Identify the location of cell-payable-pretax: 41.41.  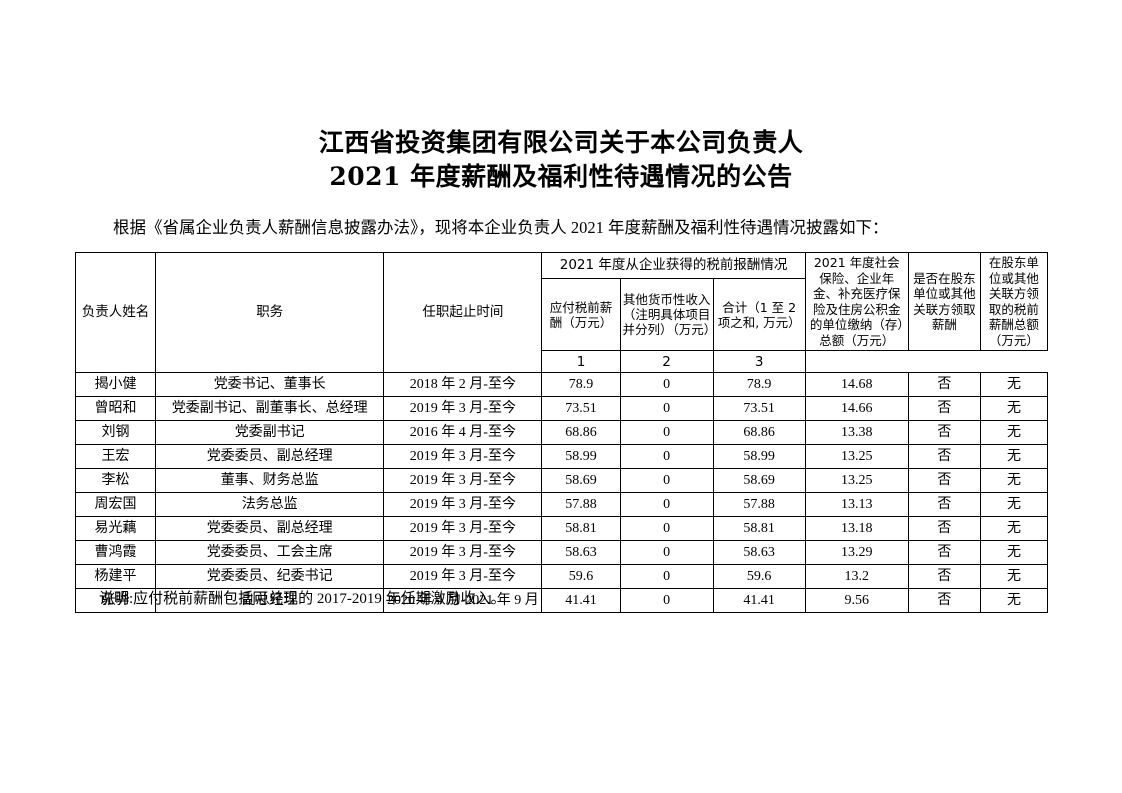
(581, 600).